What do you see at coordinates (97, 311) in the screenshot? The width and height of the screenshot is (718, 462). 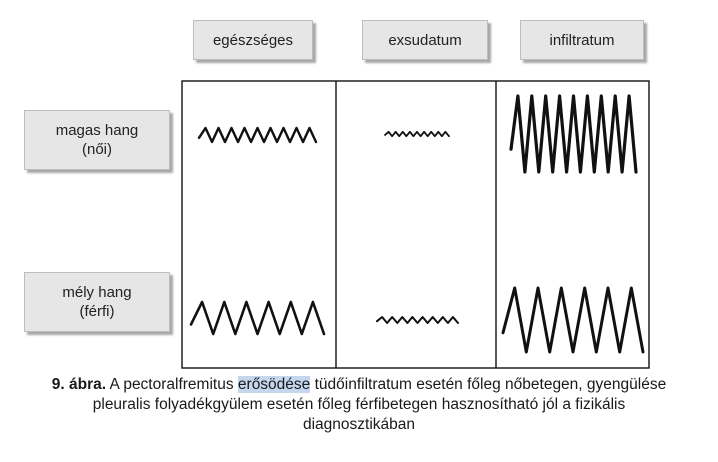 I see `row-header-line2: (férfi)` at bounding box center [97, 311].